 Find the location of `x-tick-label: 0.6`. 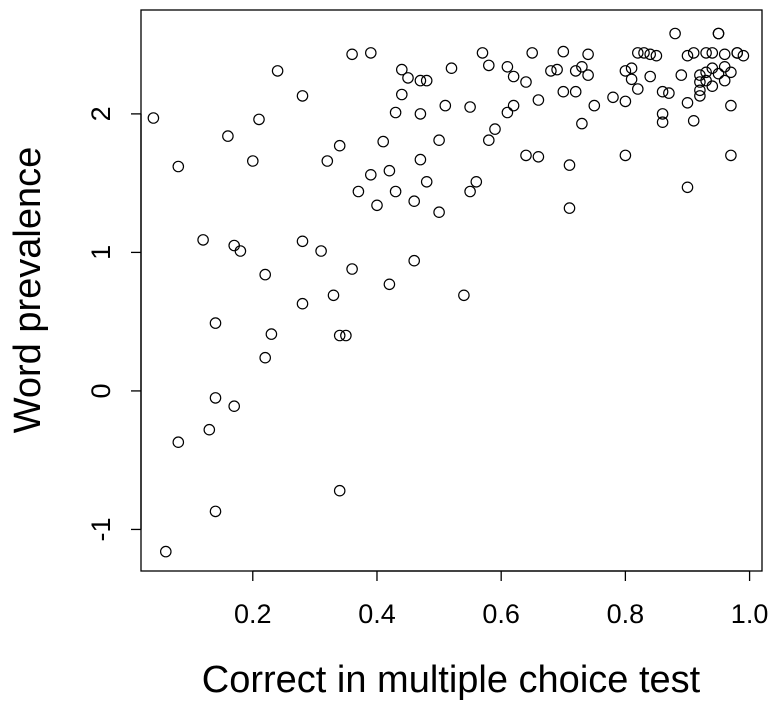

x-tick-label: 0.6 is located at coordinates (501, 614).